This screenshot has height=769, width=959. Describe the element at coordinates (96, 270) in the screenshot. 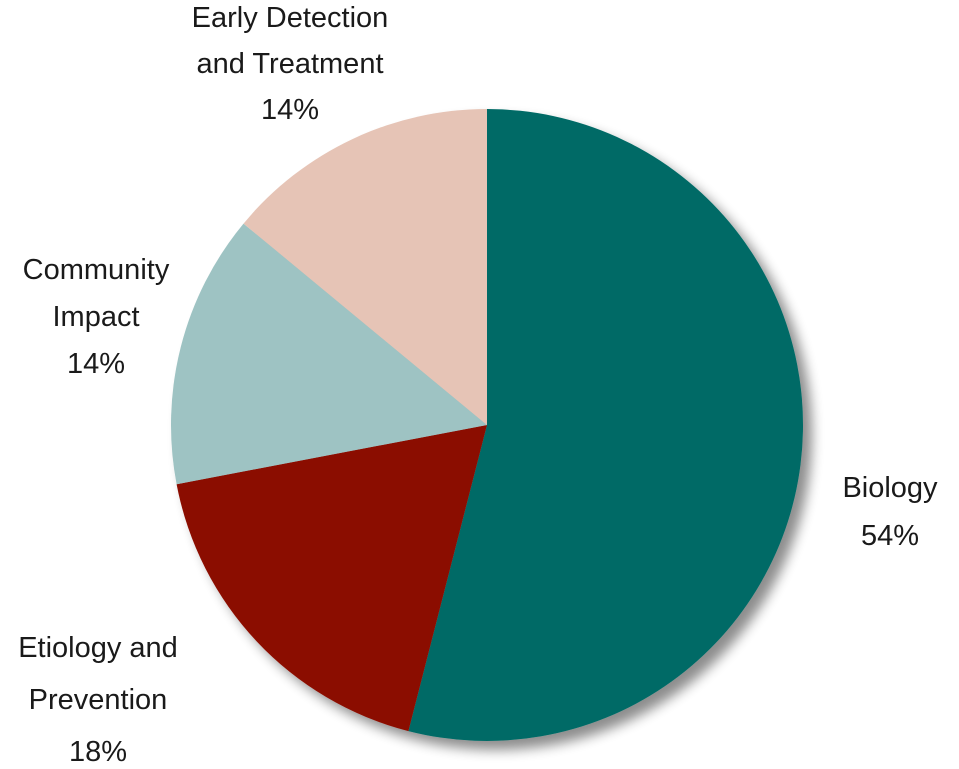

I see `slice-name-label: Community` at that location.